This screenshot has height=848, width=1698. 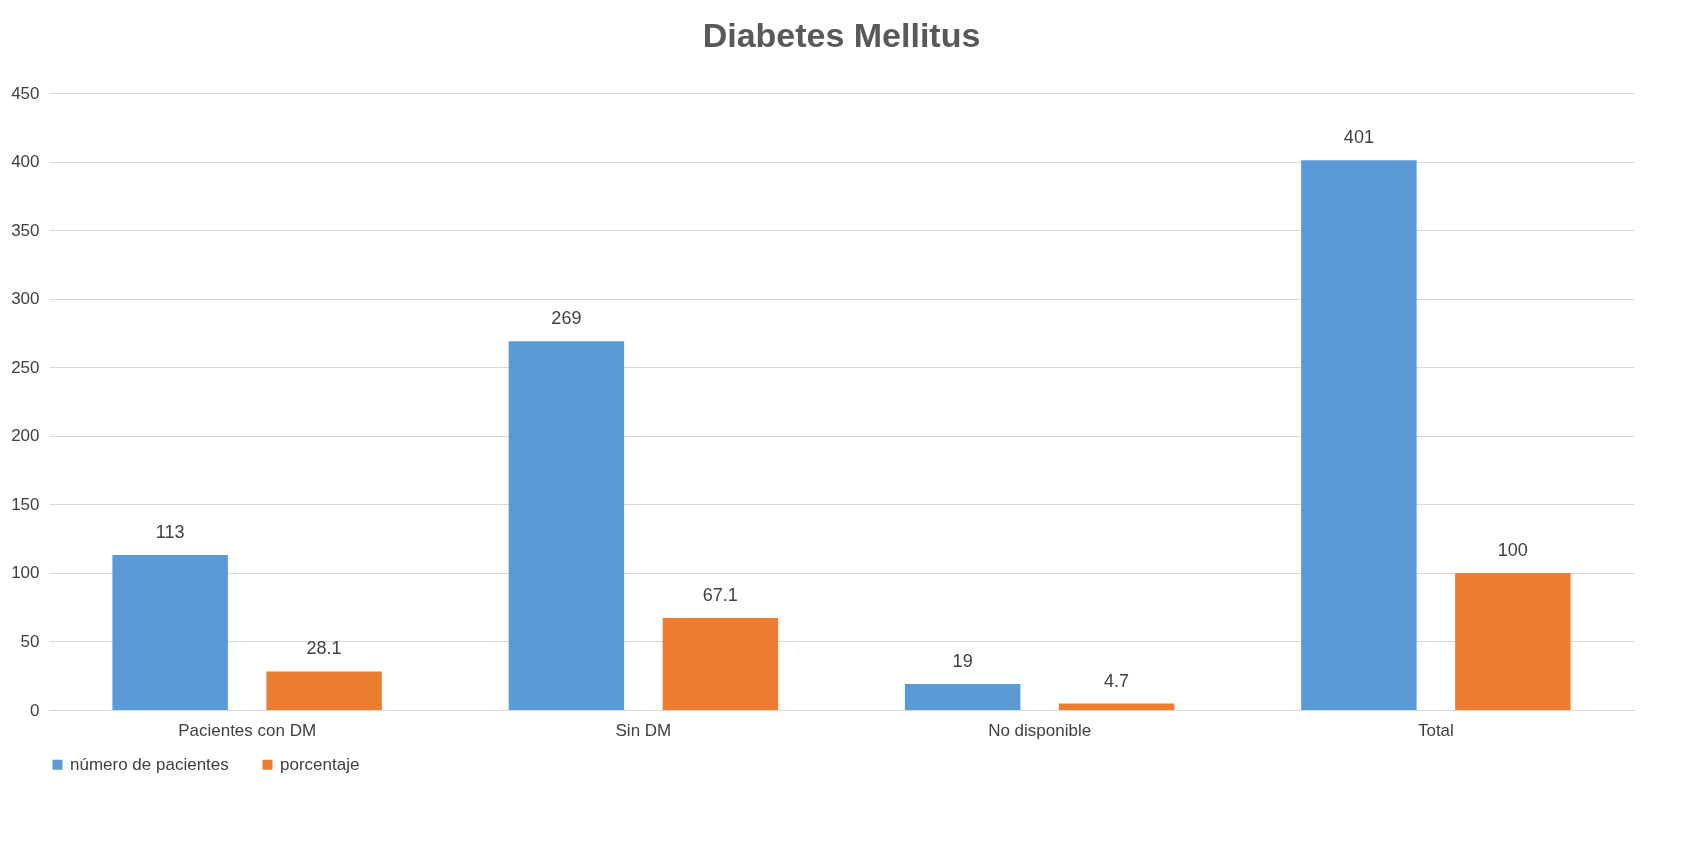 What do you see at coordinates (25, 504) in the screenshot?
I see `y-tick-label: 150` at bounding box center [25, 504].